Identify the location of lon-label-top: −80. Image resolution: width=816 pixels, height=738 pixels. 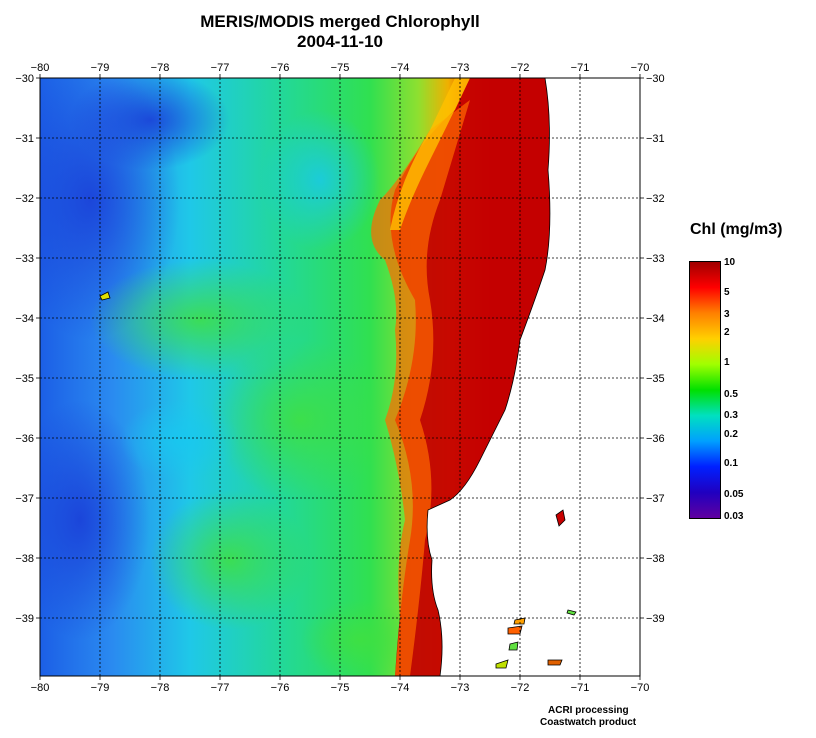
(40, 68).